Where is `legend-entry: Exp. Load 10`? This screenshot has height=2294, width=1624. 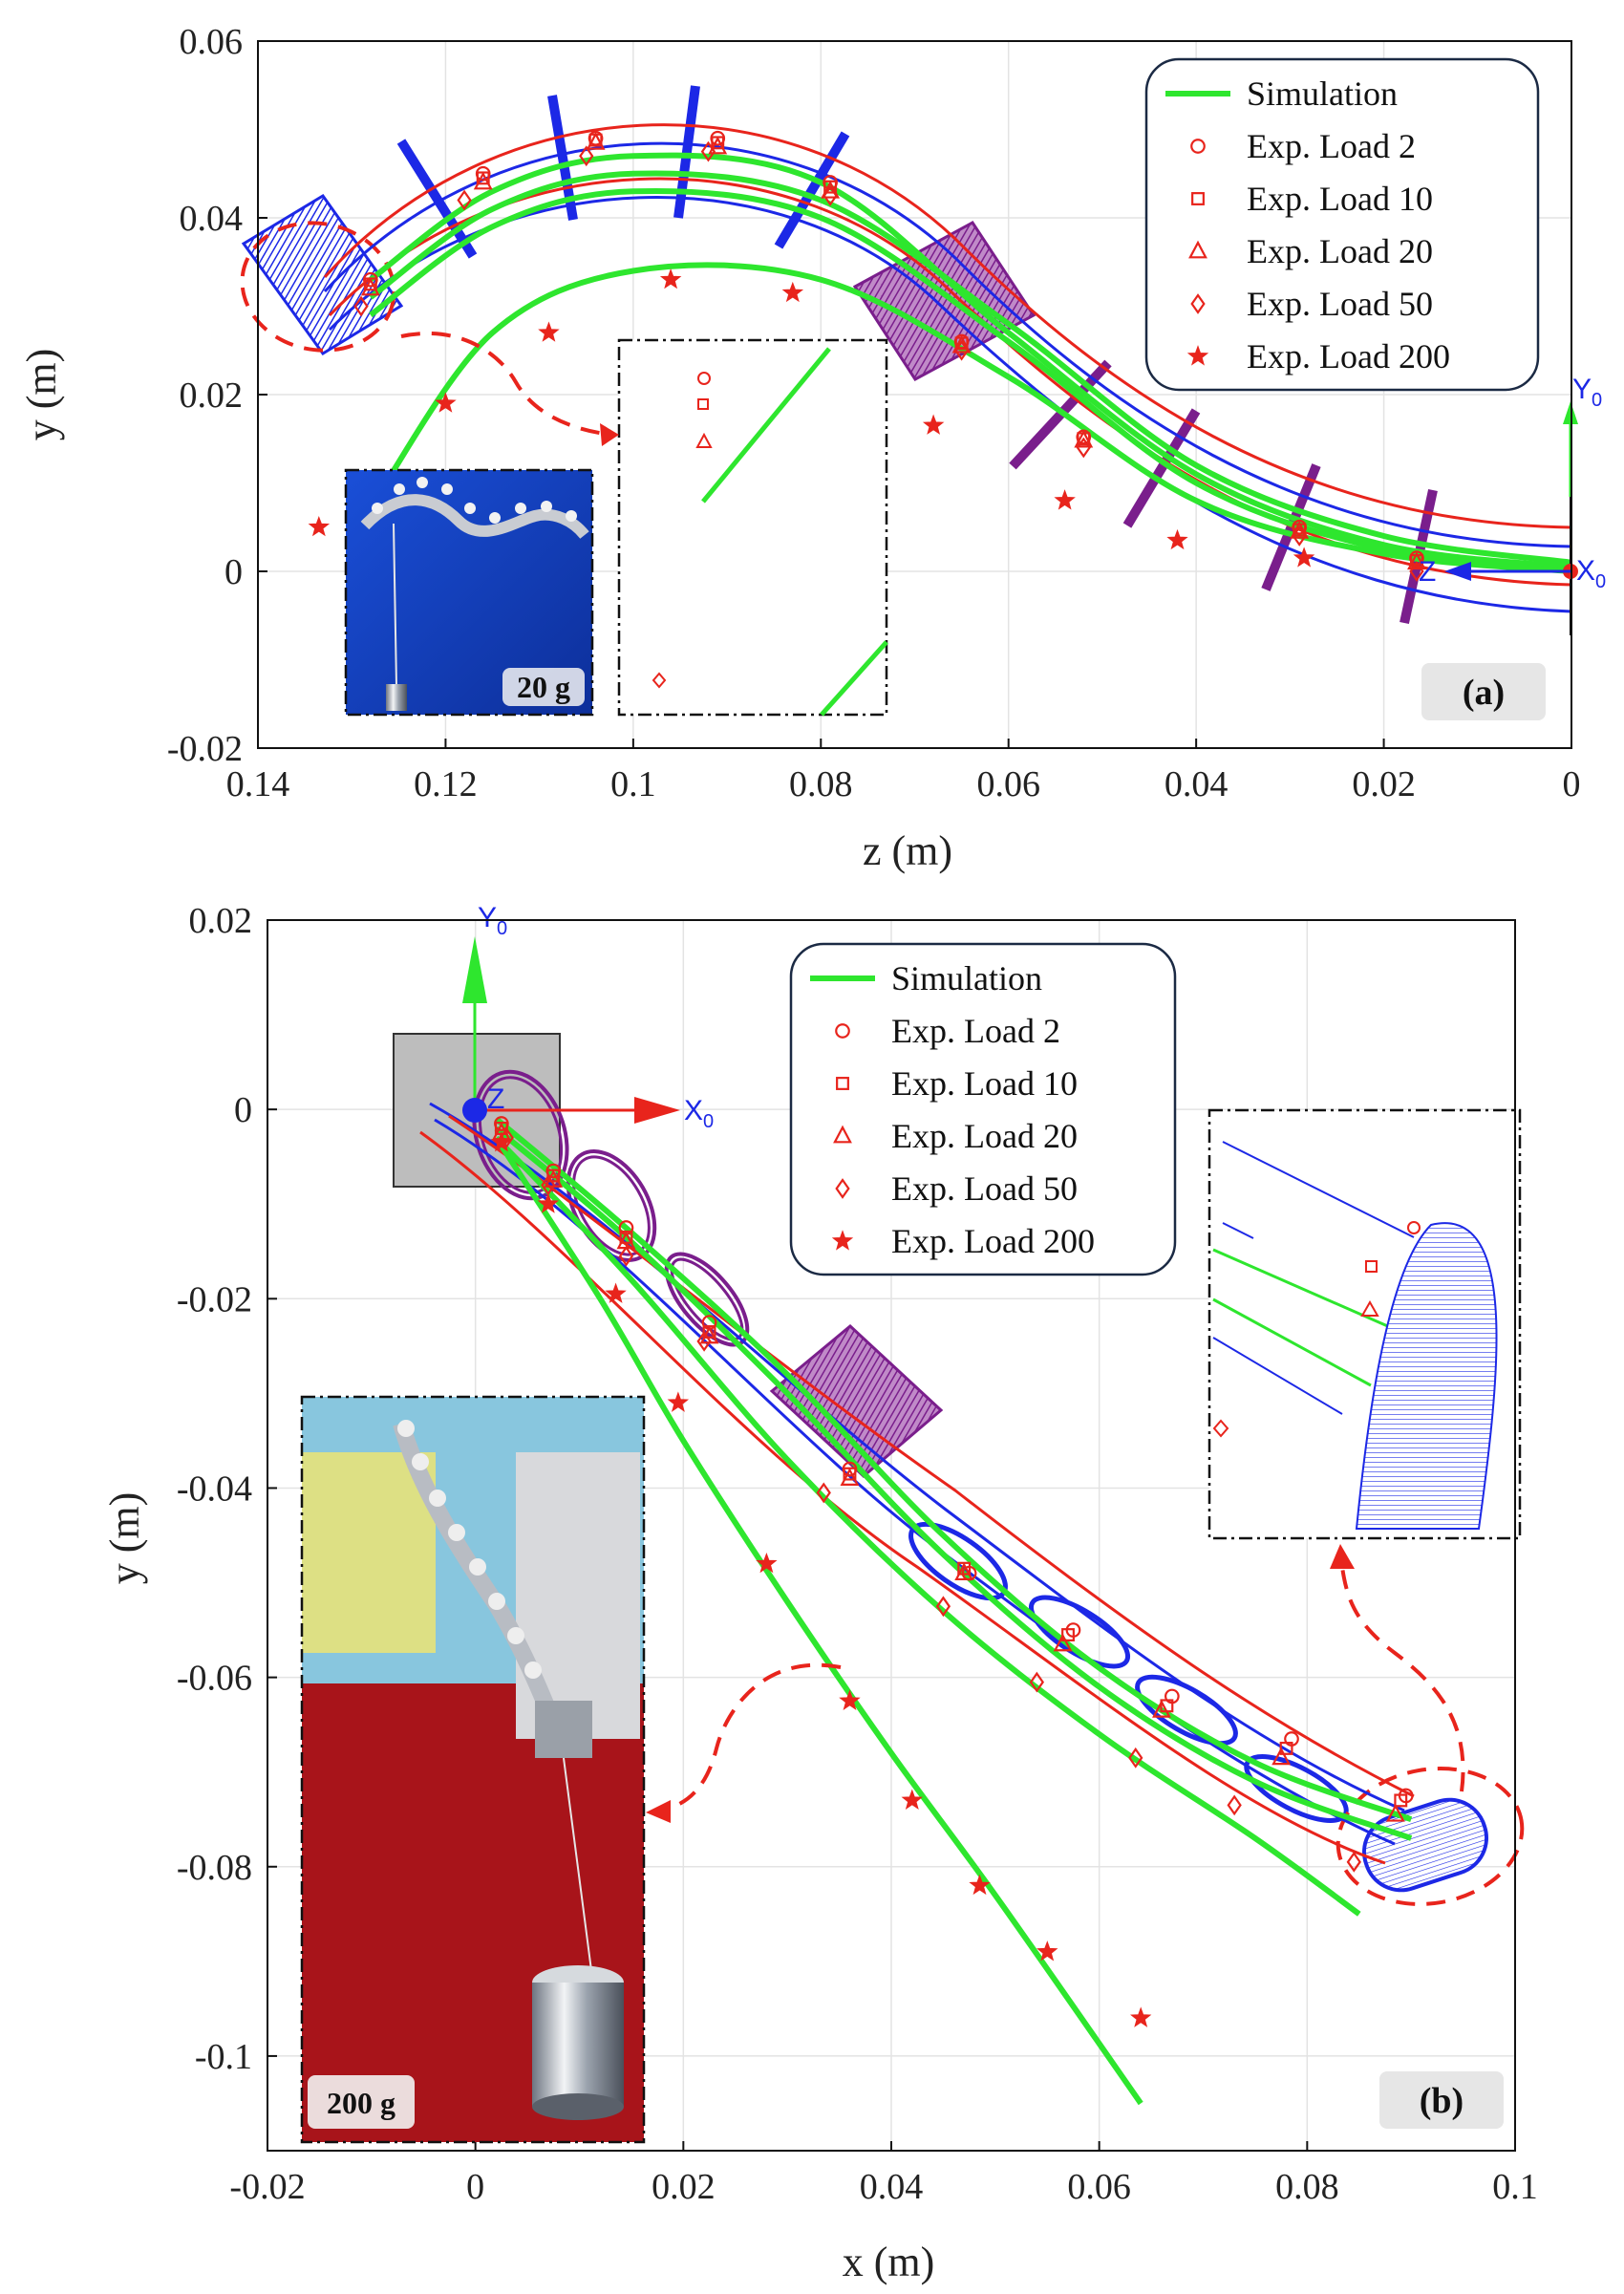
legend-entry: Exp. Load 10 is located at coordinates (957, 1083).